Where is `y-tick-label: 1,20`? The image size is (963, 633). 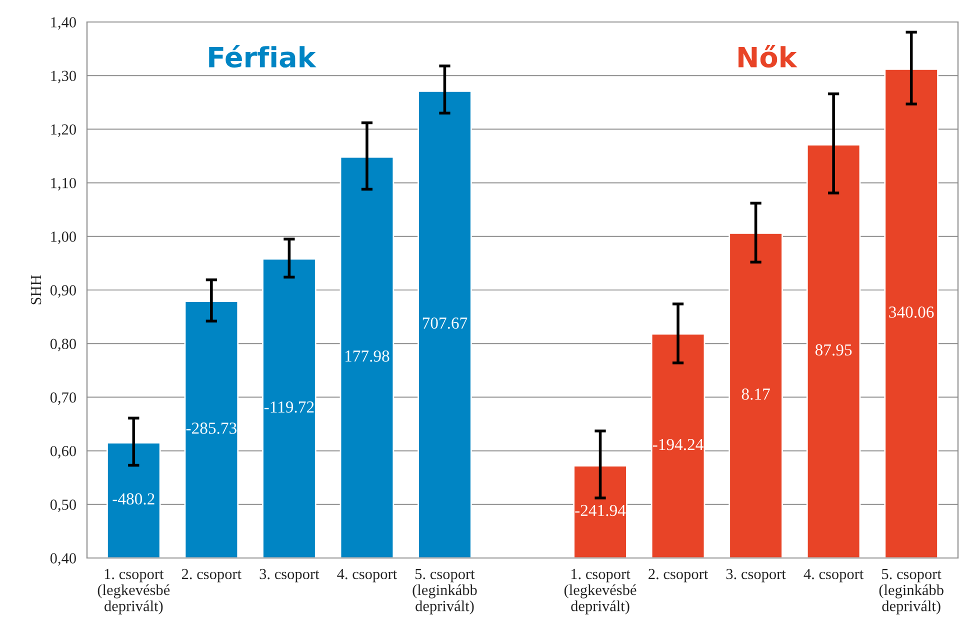
y-tick-label: 1,20 is located at coordinates (63, 130).